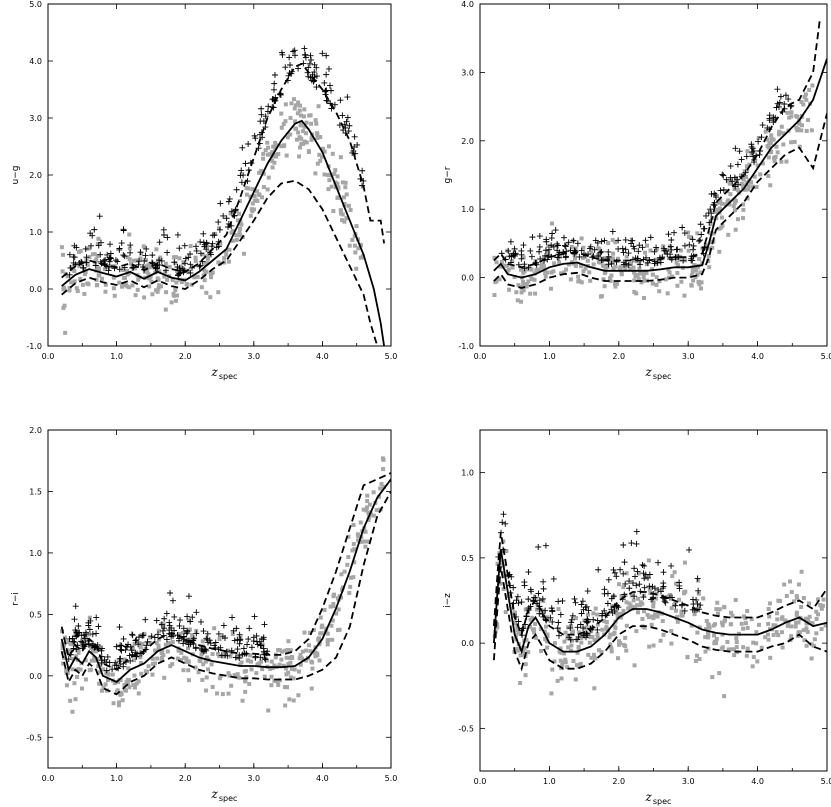 This screenshot has height=807, width=831. Describe the element at coordinates (826, 356) in the screenshot. I see `x-tick-label: 5.0` at that location.